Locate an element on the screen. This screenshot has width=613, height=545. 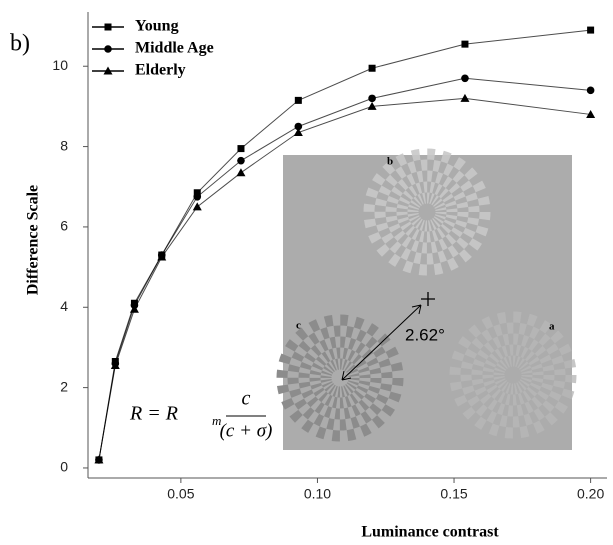
fixation-cross is located at coordinates (428, 299).